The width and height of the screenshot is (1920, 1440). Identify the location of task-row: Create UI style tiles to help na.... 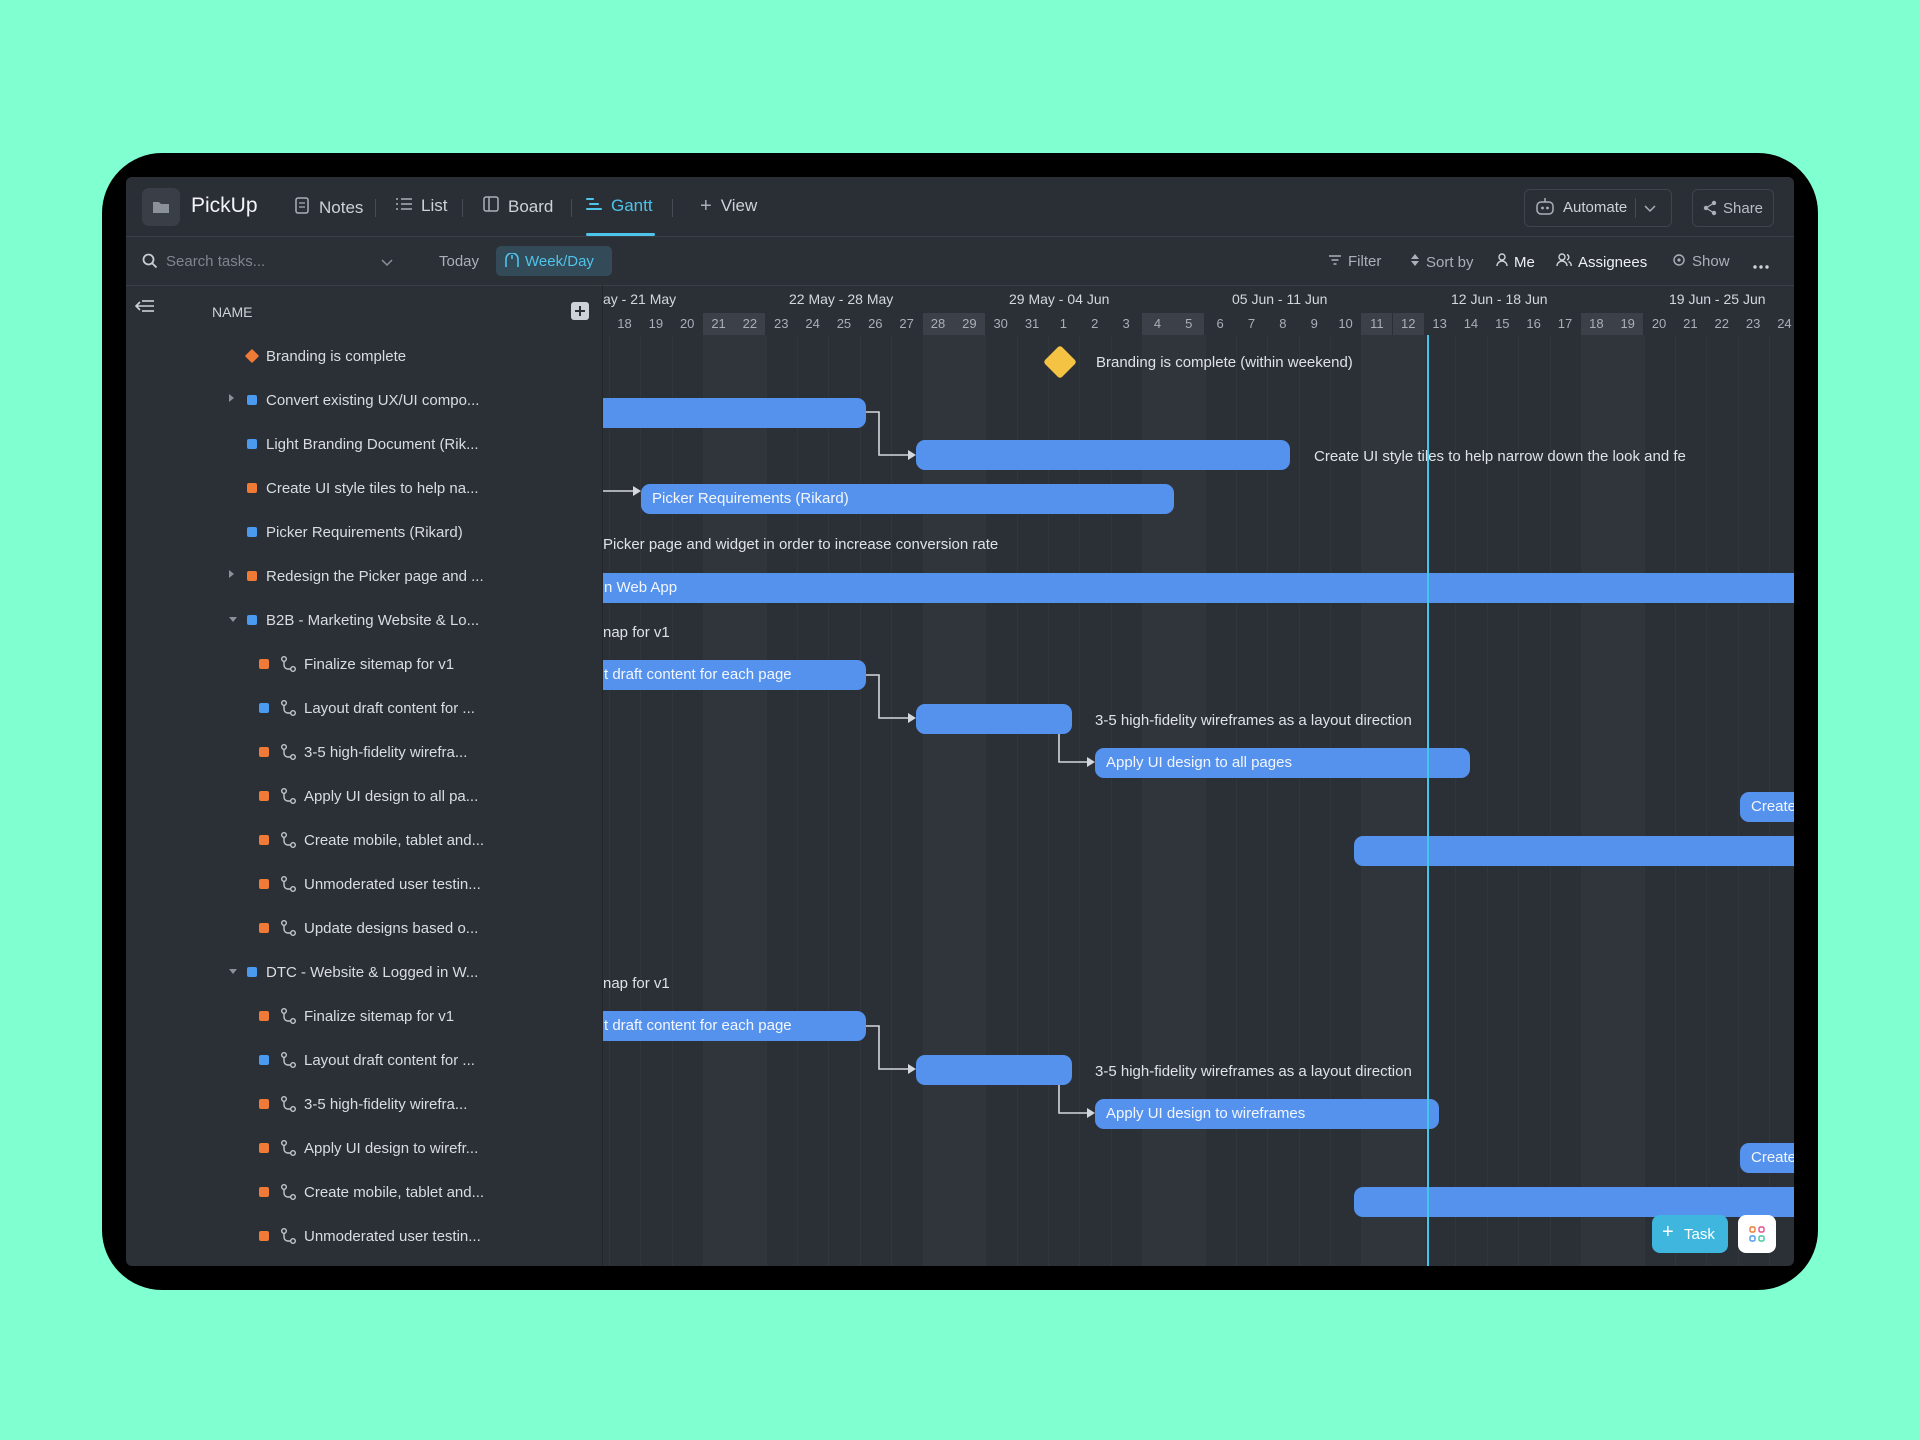
(364, 489).